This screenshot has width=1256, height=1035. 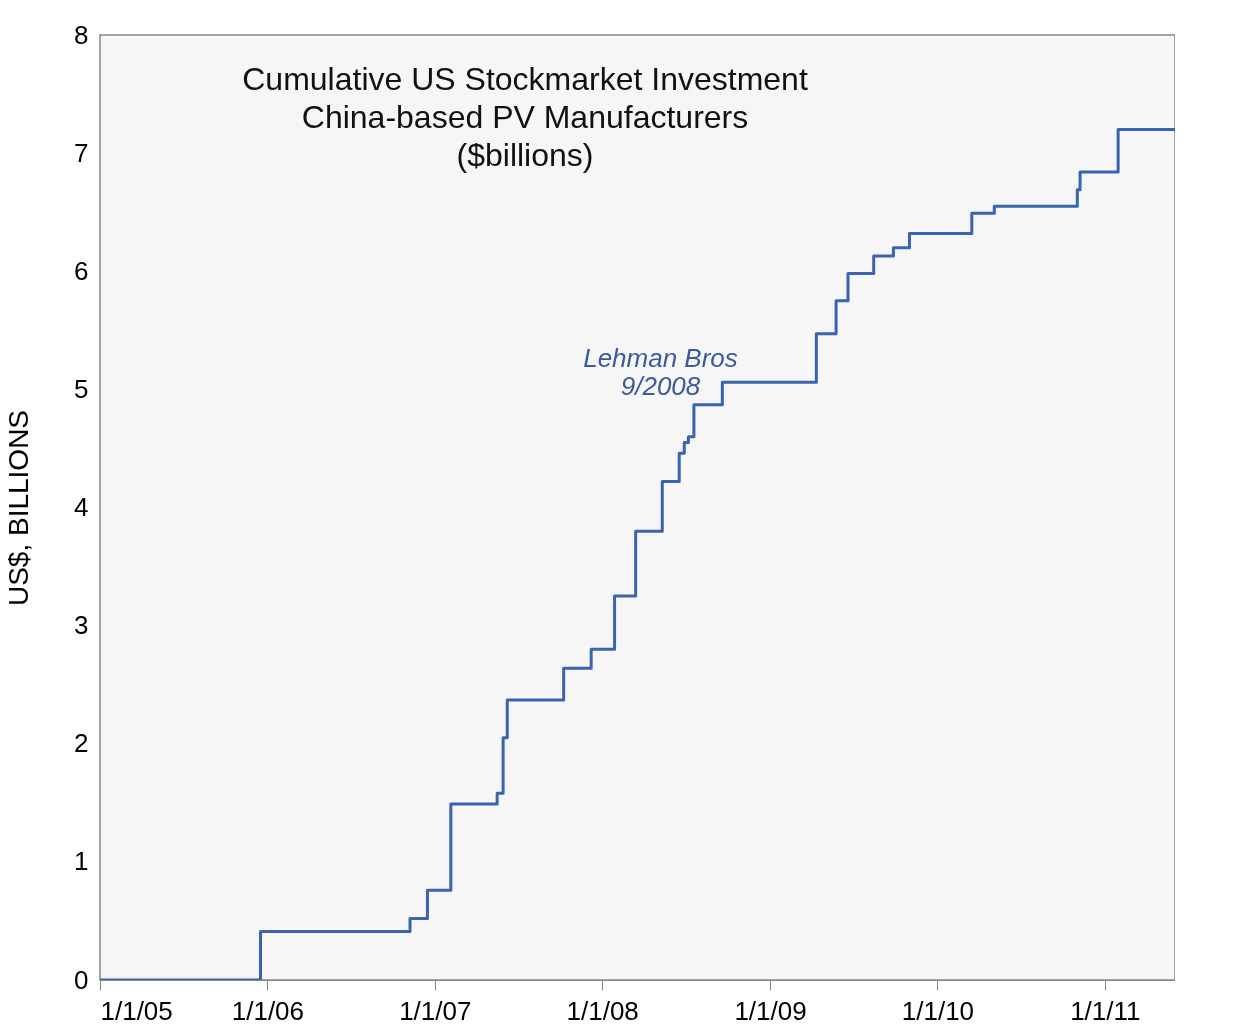 I want to click on x-tick-label: 1/1/06, so click(x=268, y=1010).